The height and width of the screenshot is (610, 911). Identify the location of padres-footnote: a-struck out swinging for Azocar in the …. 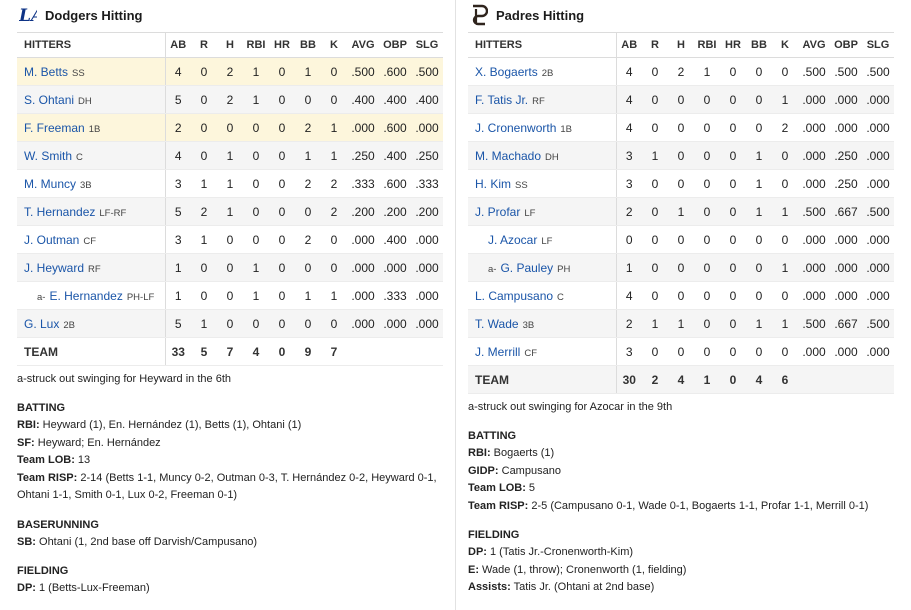
(570, 407).